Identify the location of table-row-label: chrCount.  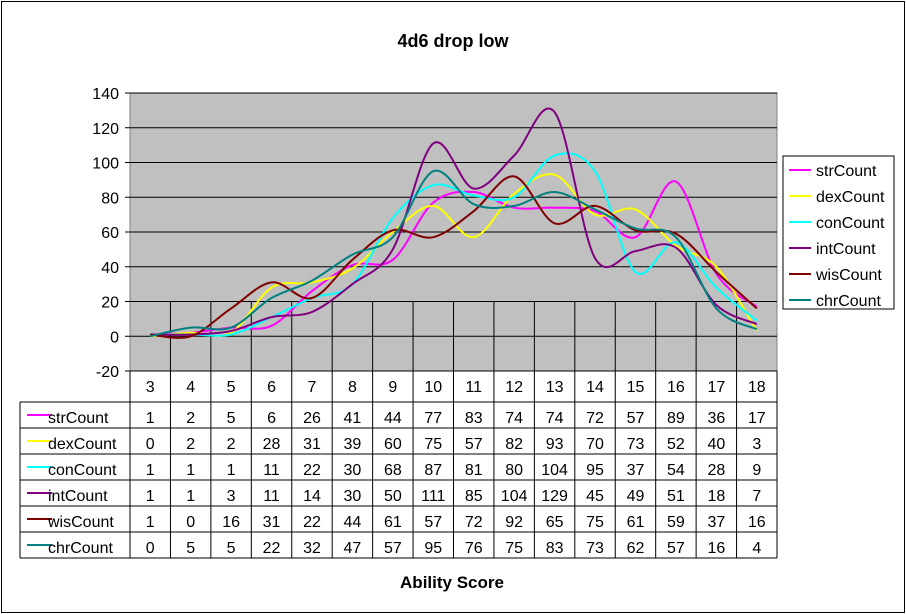
(80, 548).